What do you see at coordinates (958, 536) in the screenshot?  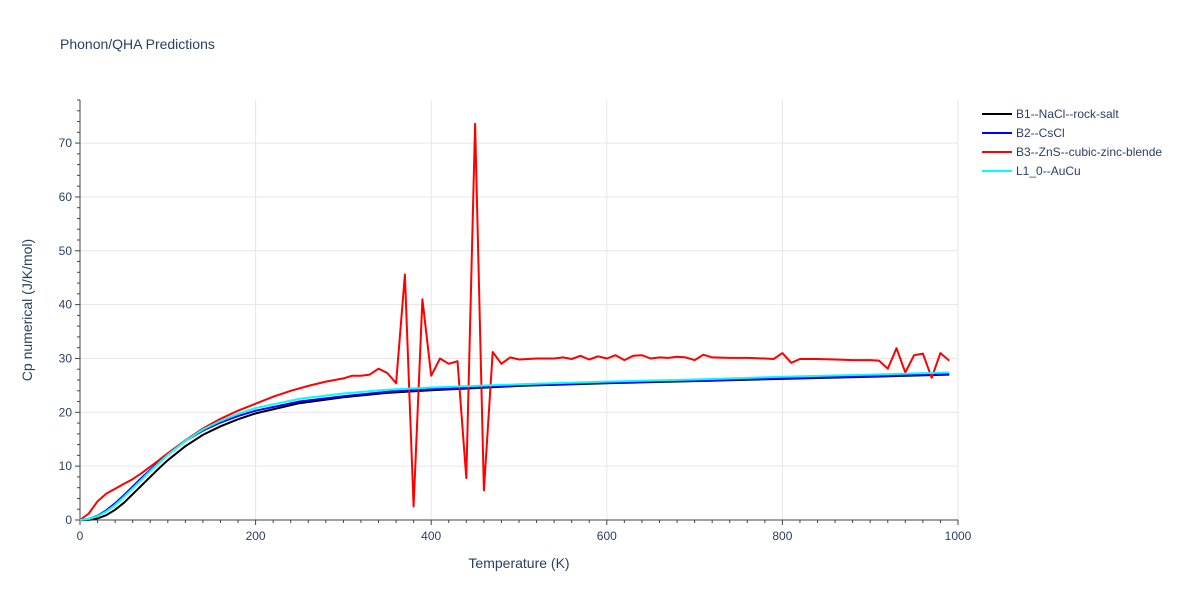 I see `x-tick-label: 1000` at bounding box center [958, 536].